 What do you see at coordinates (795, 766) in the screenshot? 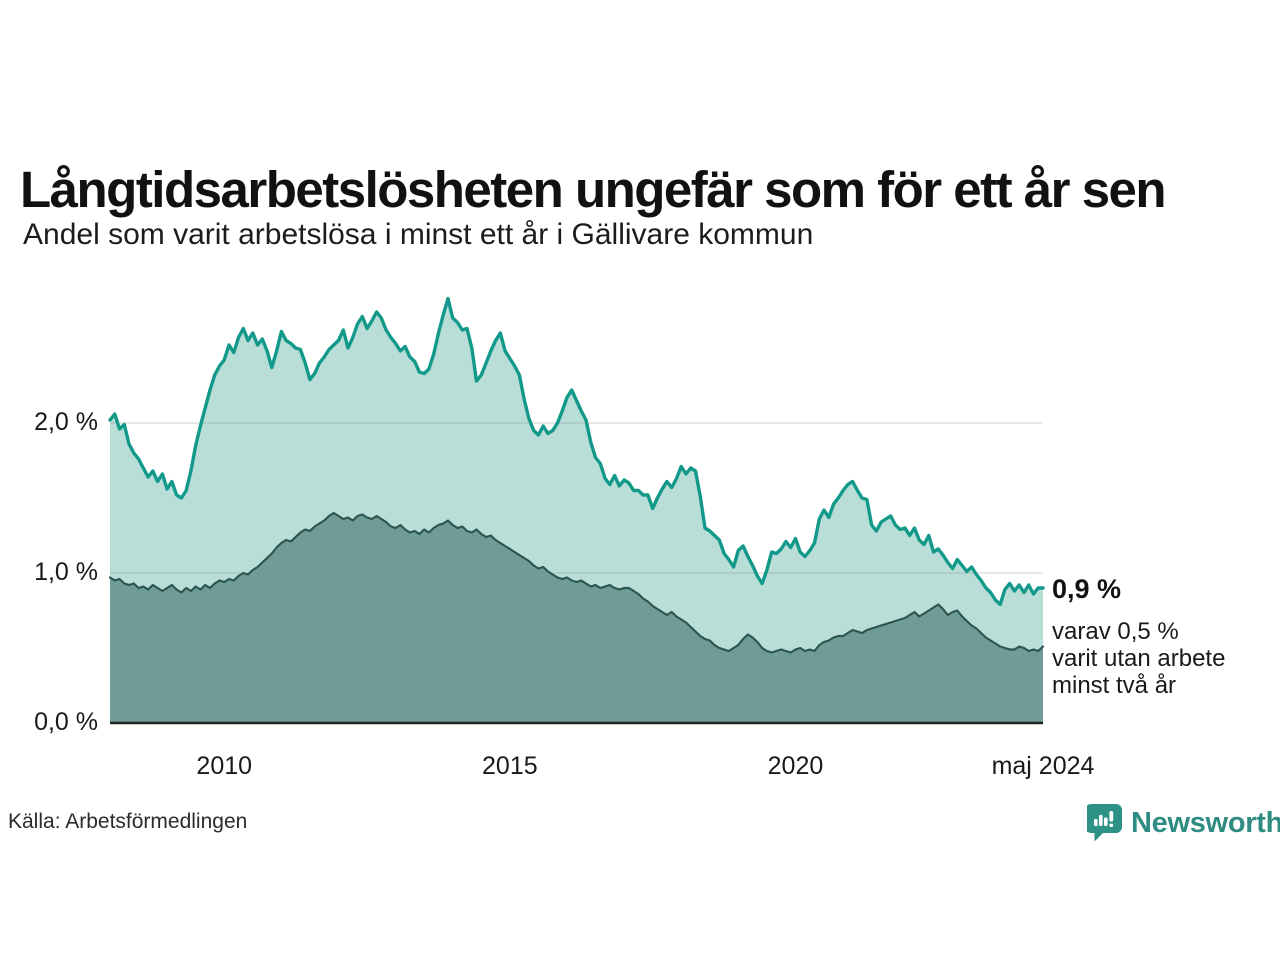
I see `x-axis-tick-label-2020: 2020` at bounding box center [795, 766].